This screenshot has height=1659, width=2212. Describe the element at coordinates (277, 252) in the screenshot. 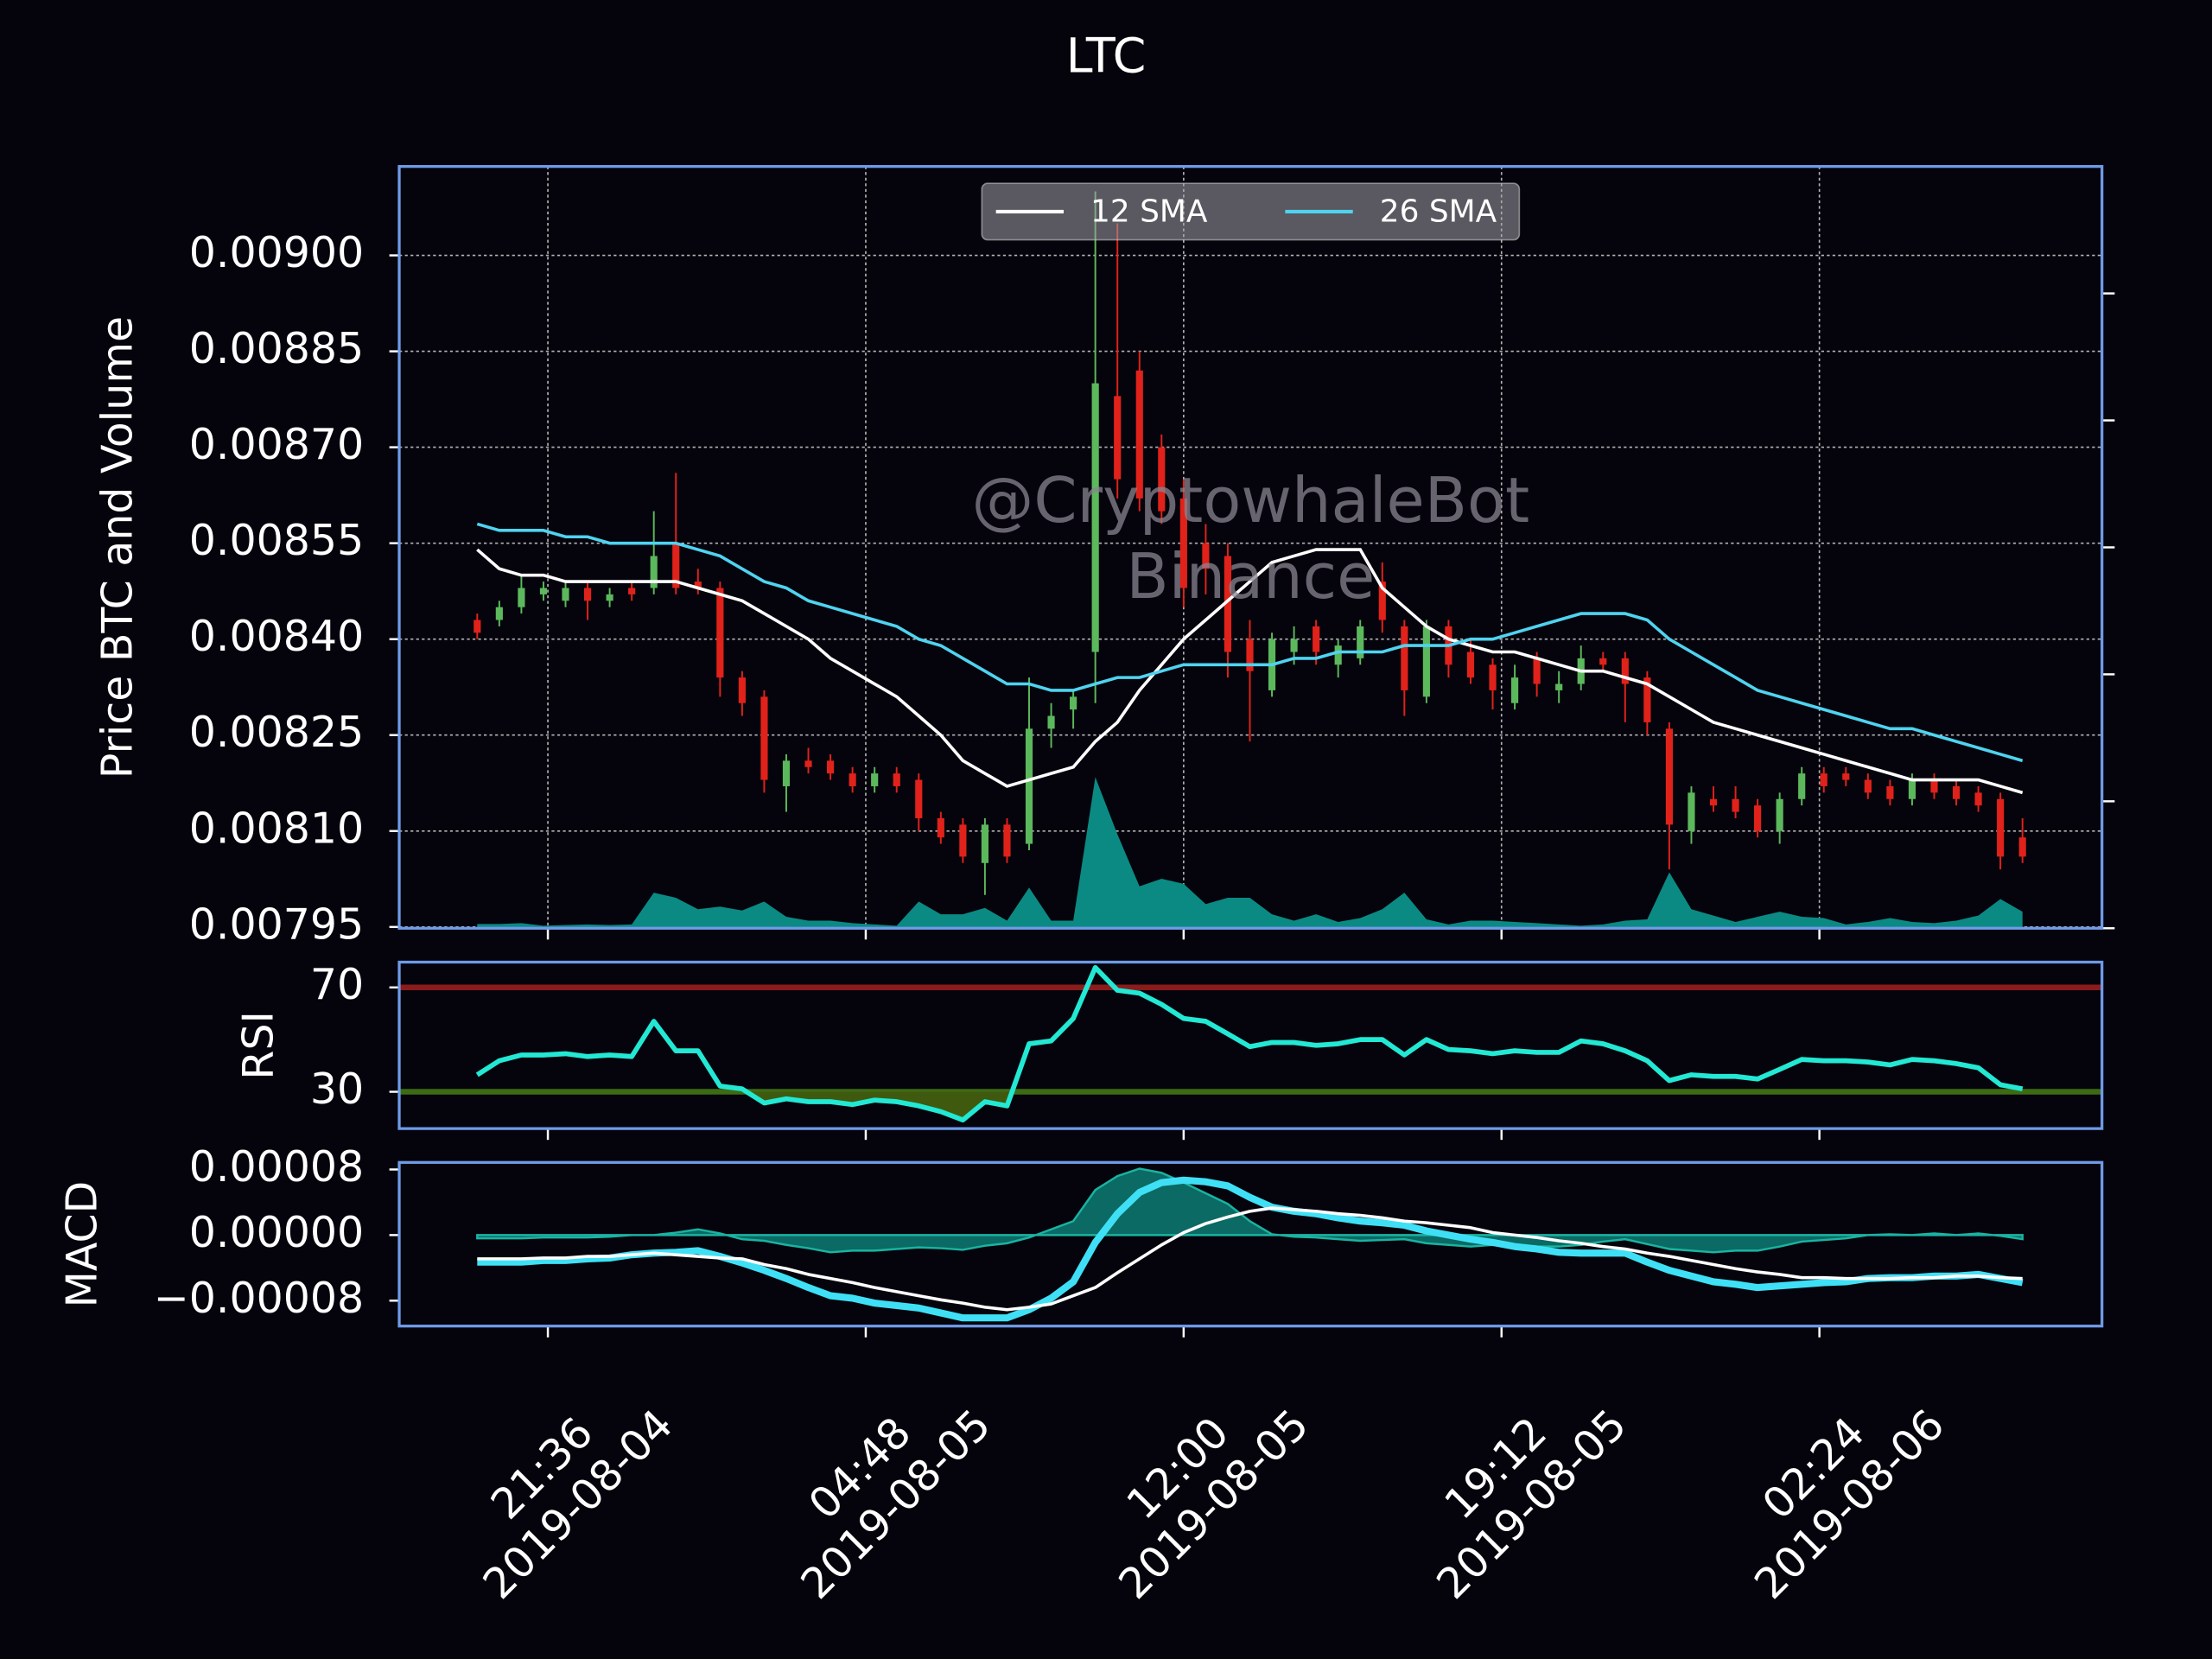

I see `y-tick-label: 0.00900` at that location.